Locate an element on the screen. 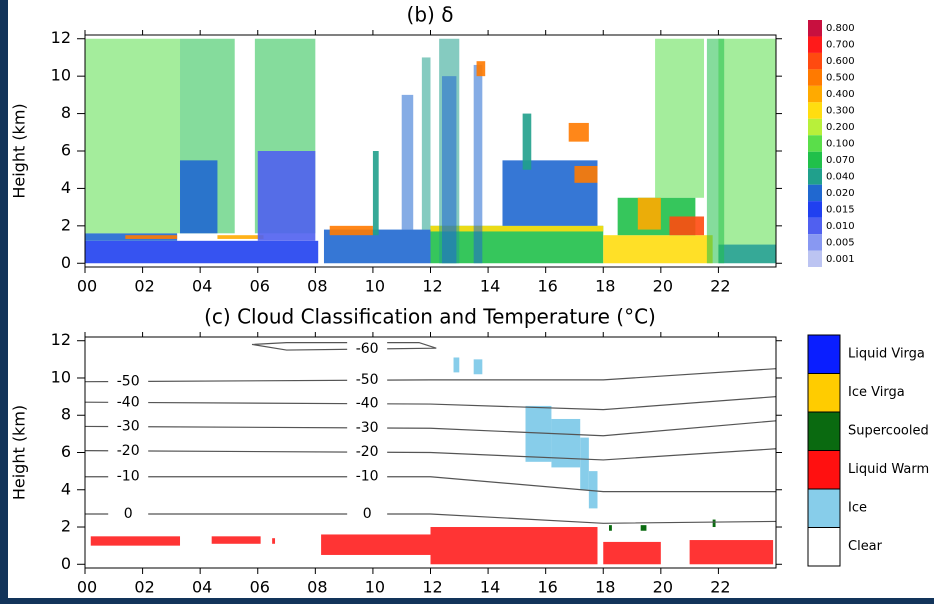  y-tick-label: 0 is located at coordinates (66, 563).